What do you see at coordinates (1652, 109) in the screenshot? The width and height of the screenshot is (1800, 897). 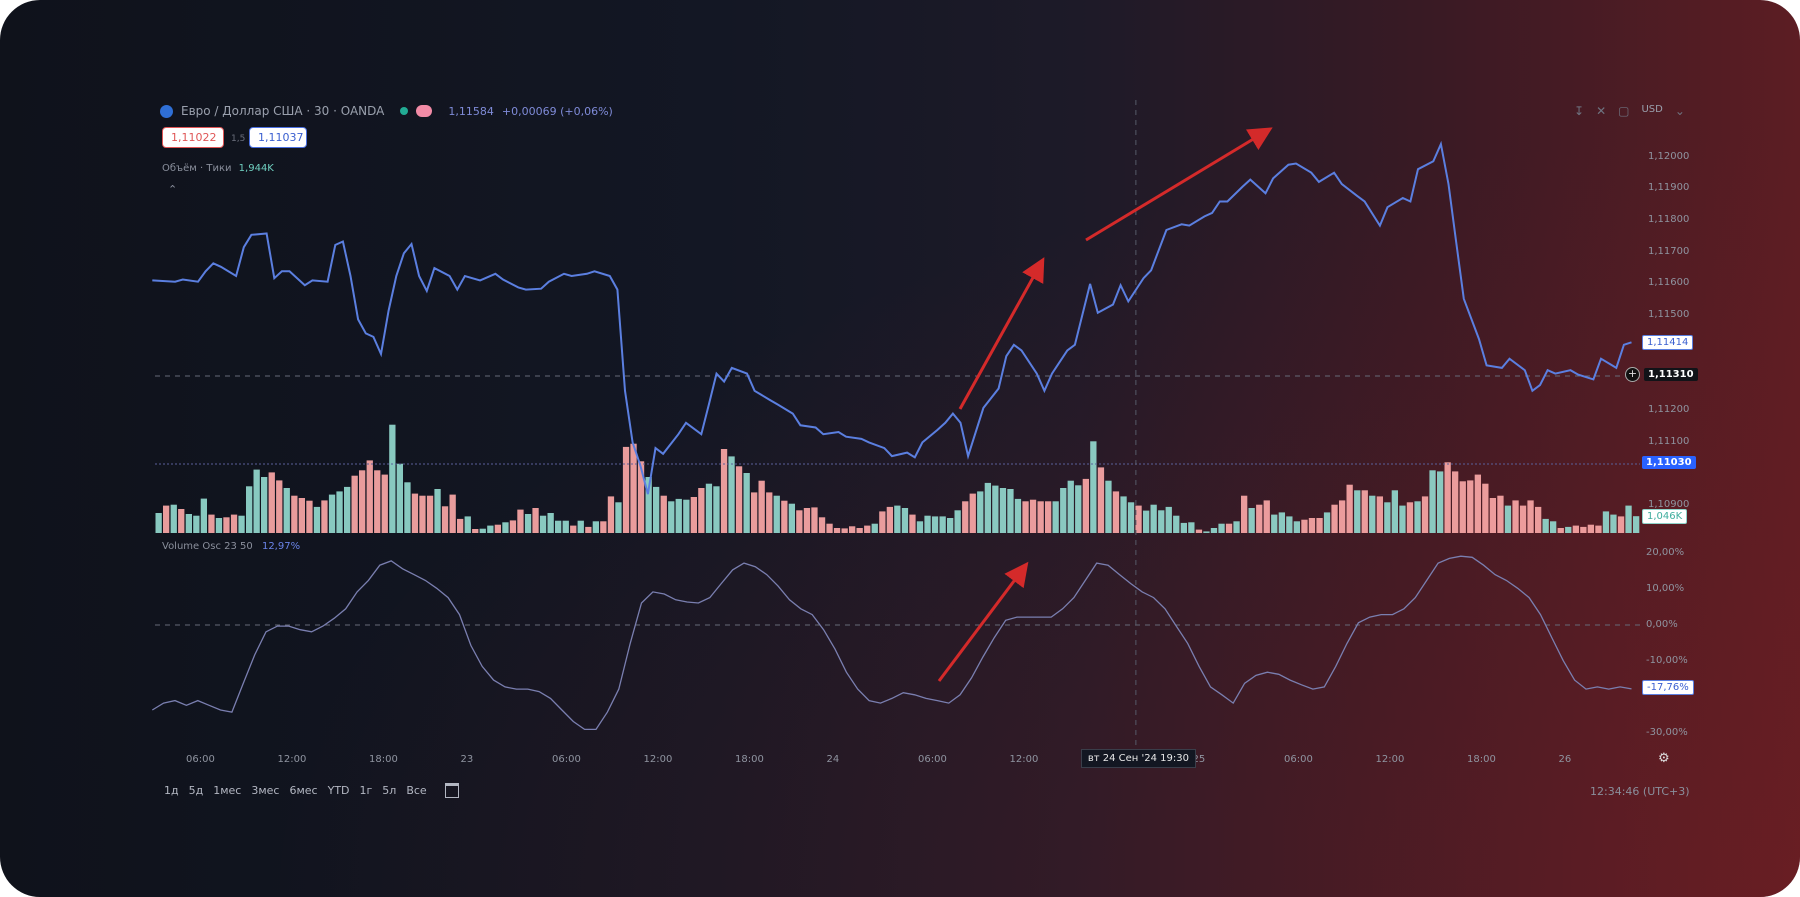 I see `currency-selector: USD` at bounding box center [1652, 109].